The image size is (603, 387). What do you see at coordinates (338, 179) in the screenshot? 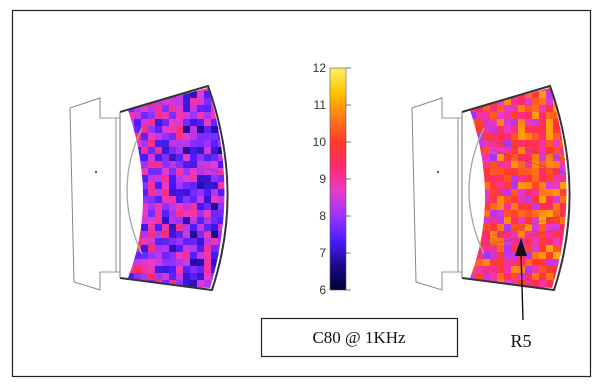
I see `colorbar-scale` at bounding box center [338, 179].